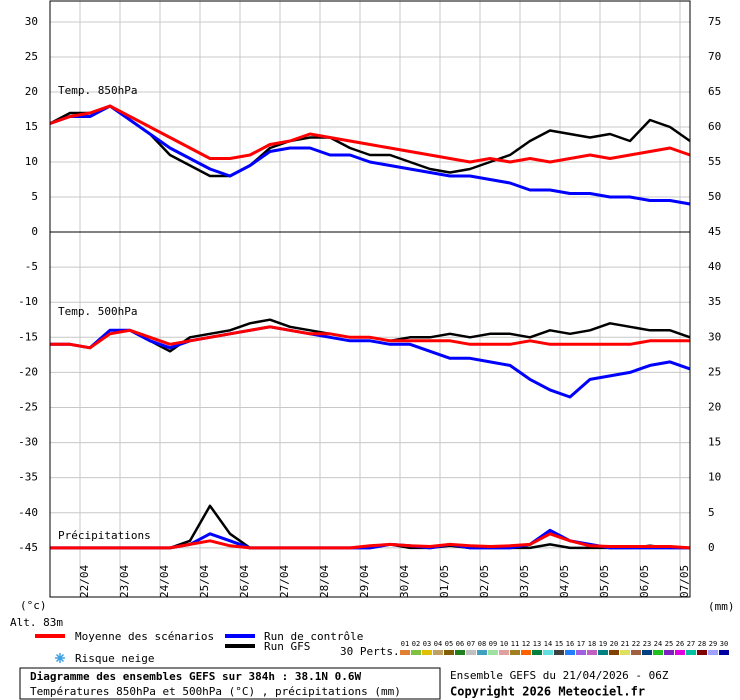 The image size is (740, 700). Describe the element at coordinates (164, 581) in the screenshot. I see `x-tick-label: 24/04` at that location.